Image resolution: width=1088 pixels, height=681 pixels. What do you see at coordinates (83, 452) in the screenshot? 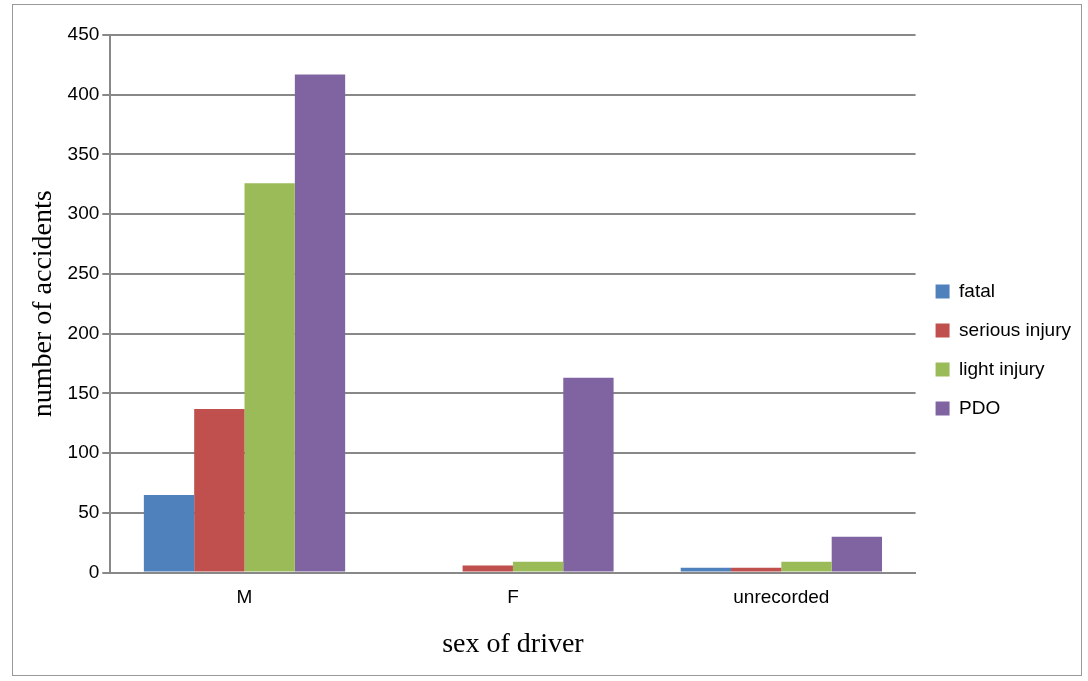
I see `y-tick-label: 100` at bounding box center [83, 452].